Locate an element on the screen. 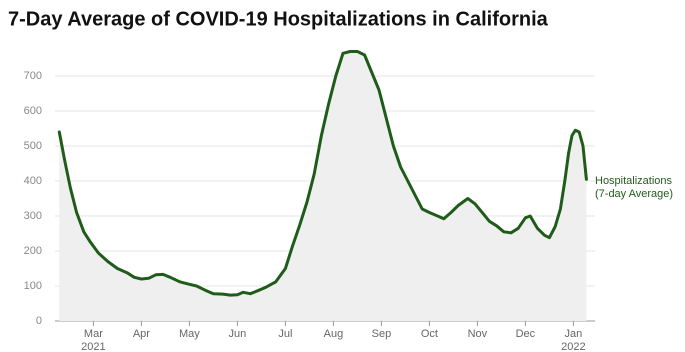 Image resolution: width=685 pixels, height=352 pixels. series-label: Hospitalizations (7-day Average) is located at coordinates (634, 187).